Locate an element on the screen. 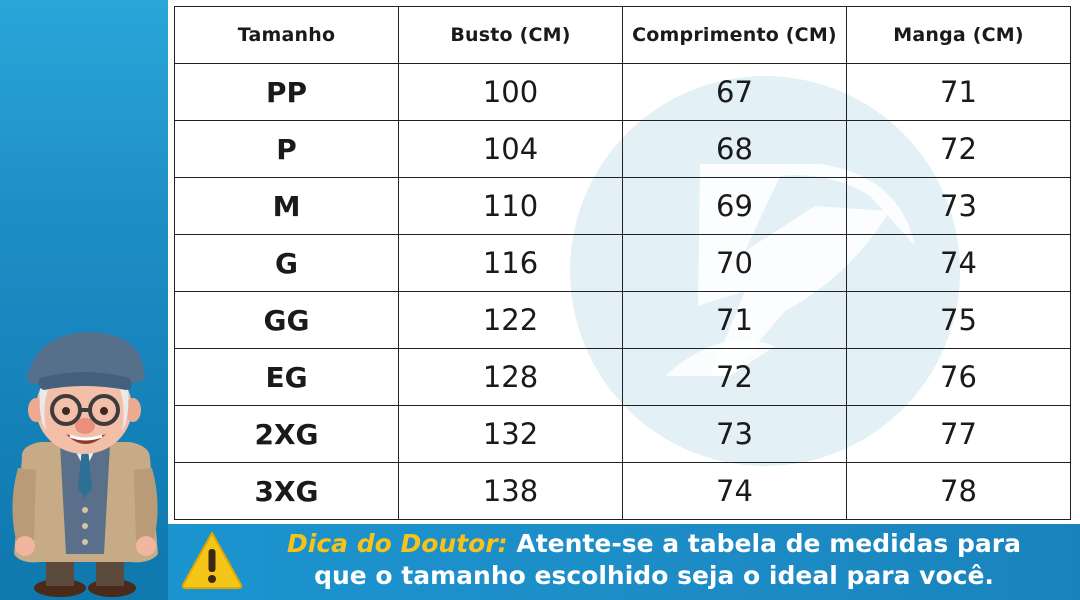  manga-cell: 78 is located at coordinates (958, 491).